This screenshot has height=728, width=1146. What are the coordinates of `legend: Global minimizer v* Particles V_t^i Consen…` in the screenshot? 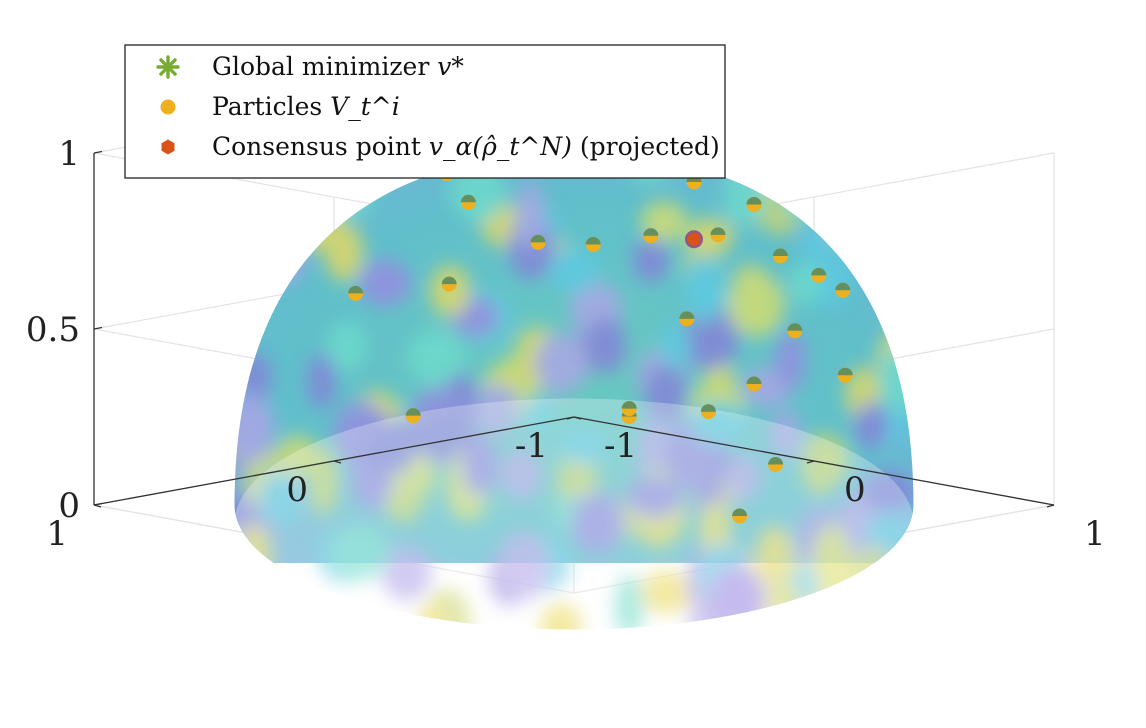 It's located at (425, 111).